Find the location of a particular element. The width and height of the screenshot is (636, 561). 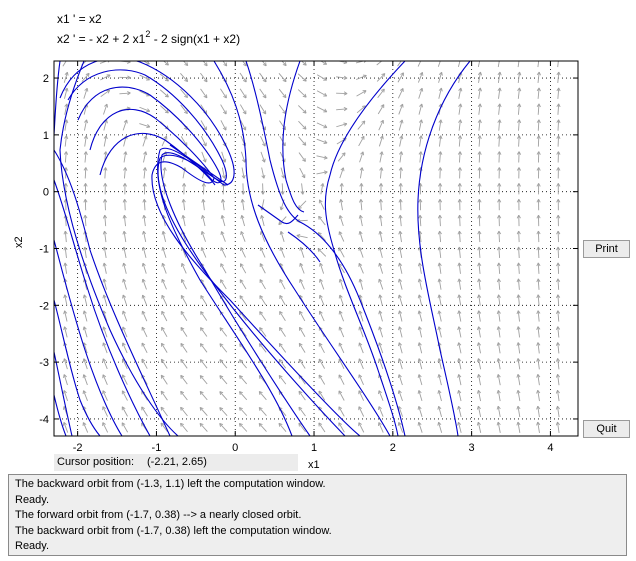

x-tick-label: -1 is located at coordinates (157, 448).